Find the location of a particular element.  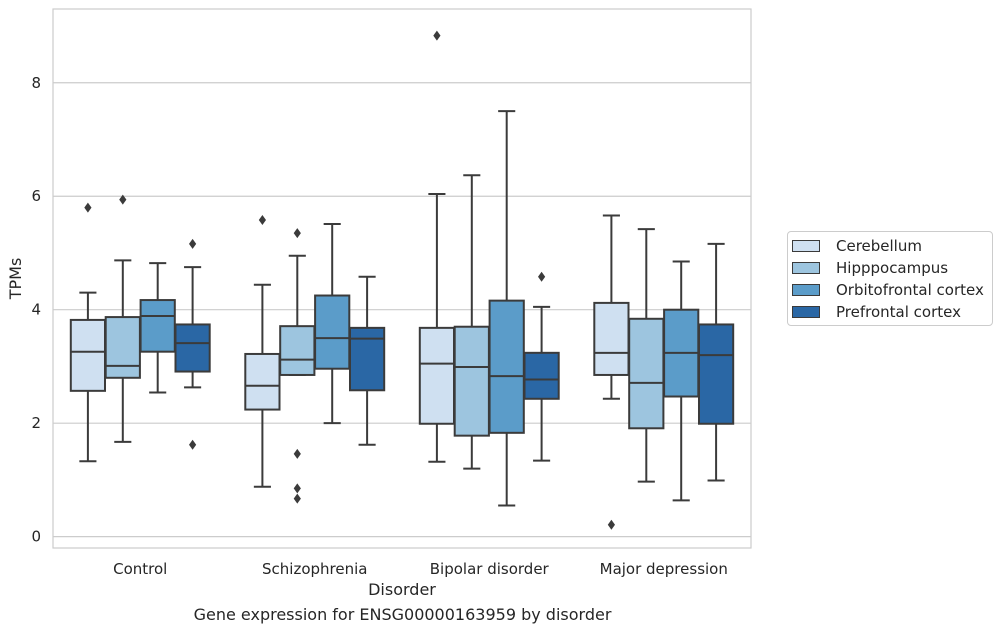

y-tick-label: 8 is located at coordinates (36, 83).